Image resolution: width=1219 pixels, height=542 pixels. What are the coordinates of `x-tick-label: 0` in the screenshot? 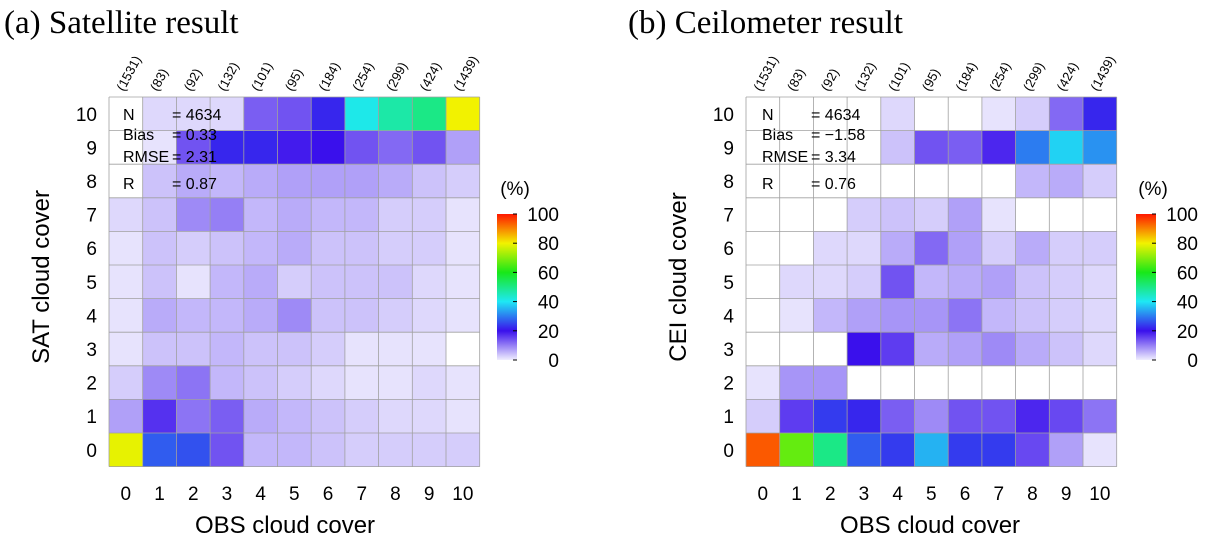 It's located at (763, 494).